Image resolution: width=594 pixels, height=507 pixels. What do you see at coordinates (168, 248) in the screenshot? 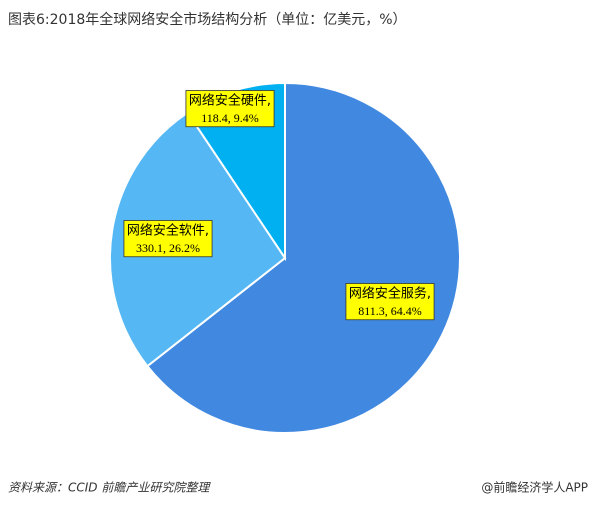
I see `label-value: 330.1, 26.2%` at bounding box center [168, 248].